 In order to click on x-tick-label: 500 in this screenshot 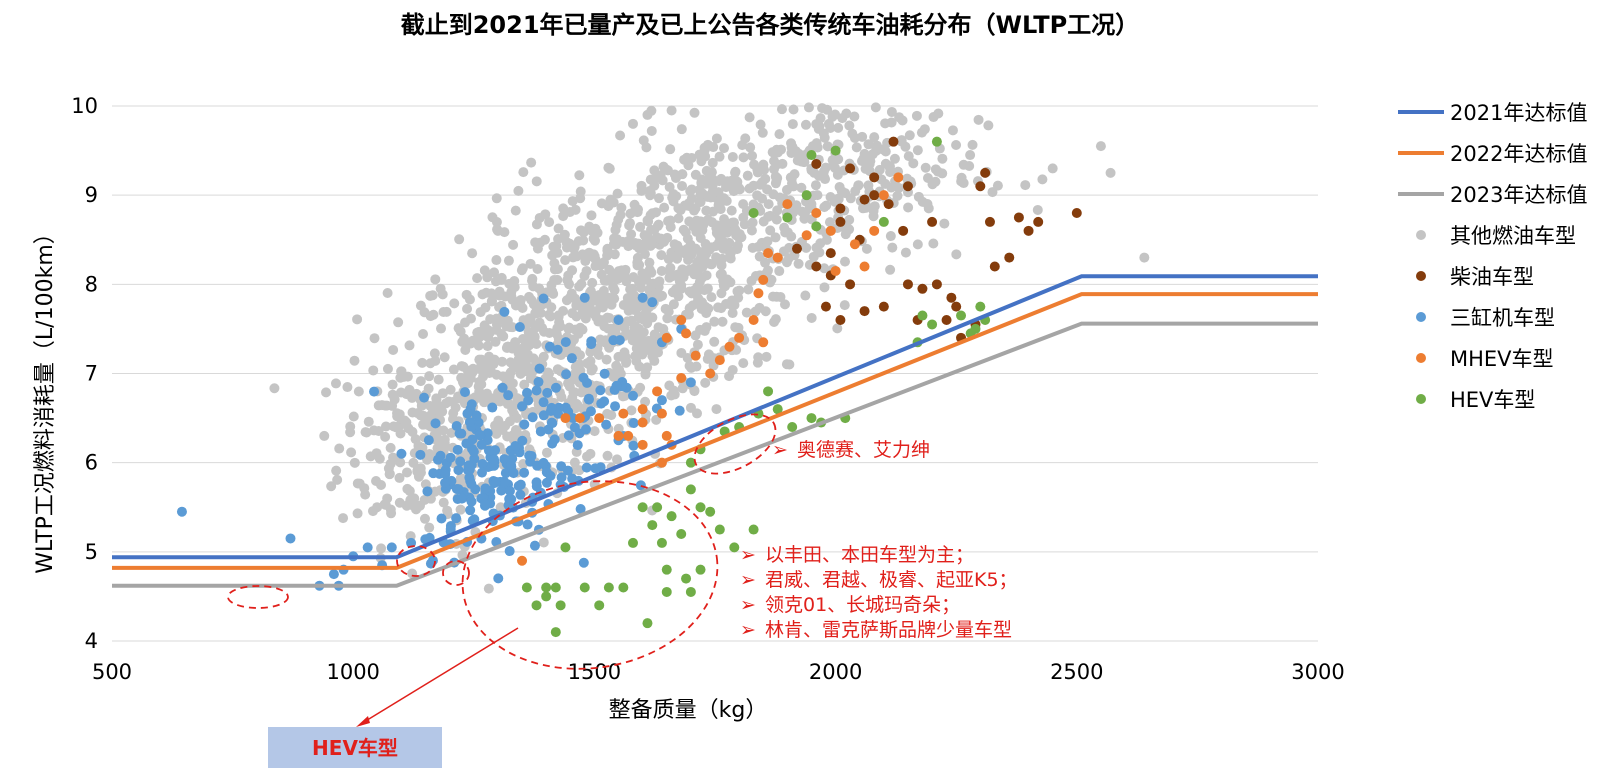, I will do `click(112, 672)`.